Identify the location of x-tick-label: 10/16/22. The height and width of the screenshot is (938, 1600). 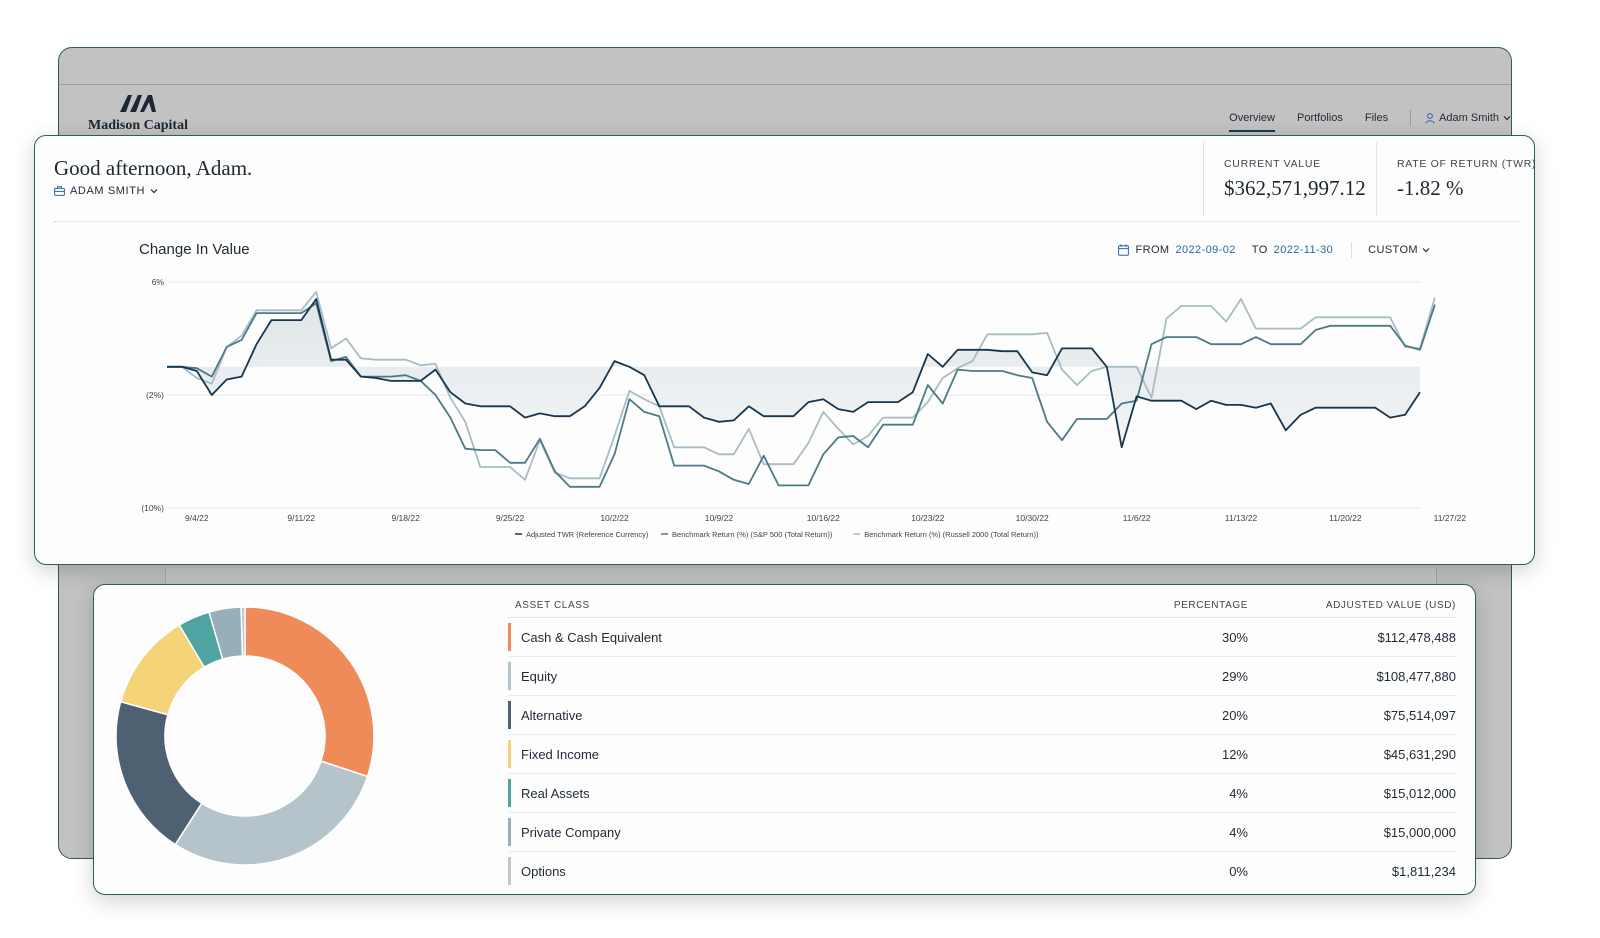
(823, 518).